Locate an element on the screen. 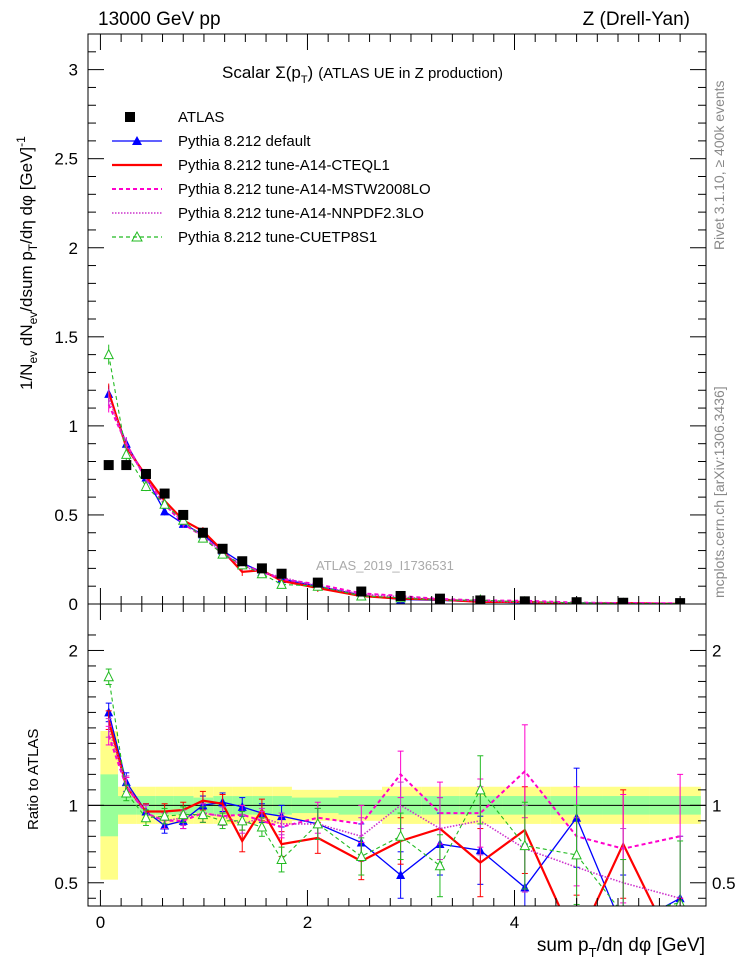 The height and width of the screenshot is (977, 746). legend-entry-cuetp8s1: Pythia 8.212 tune-CUETP8S1 is located at coordinates (244, 237).